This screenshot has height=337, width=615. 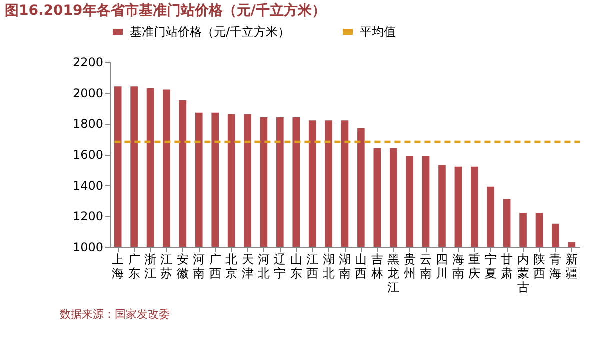 What do you see at coordinates (410, 266) in the screenshot?
I see `x-tick-label: 贵州` at bounding box center [410, 266].